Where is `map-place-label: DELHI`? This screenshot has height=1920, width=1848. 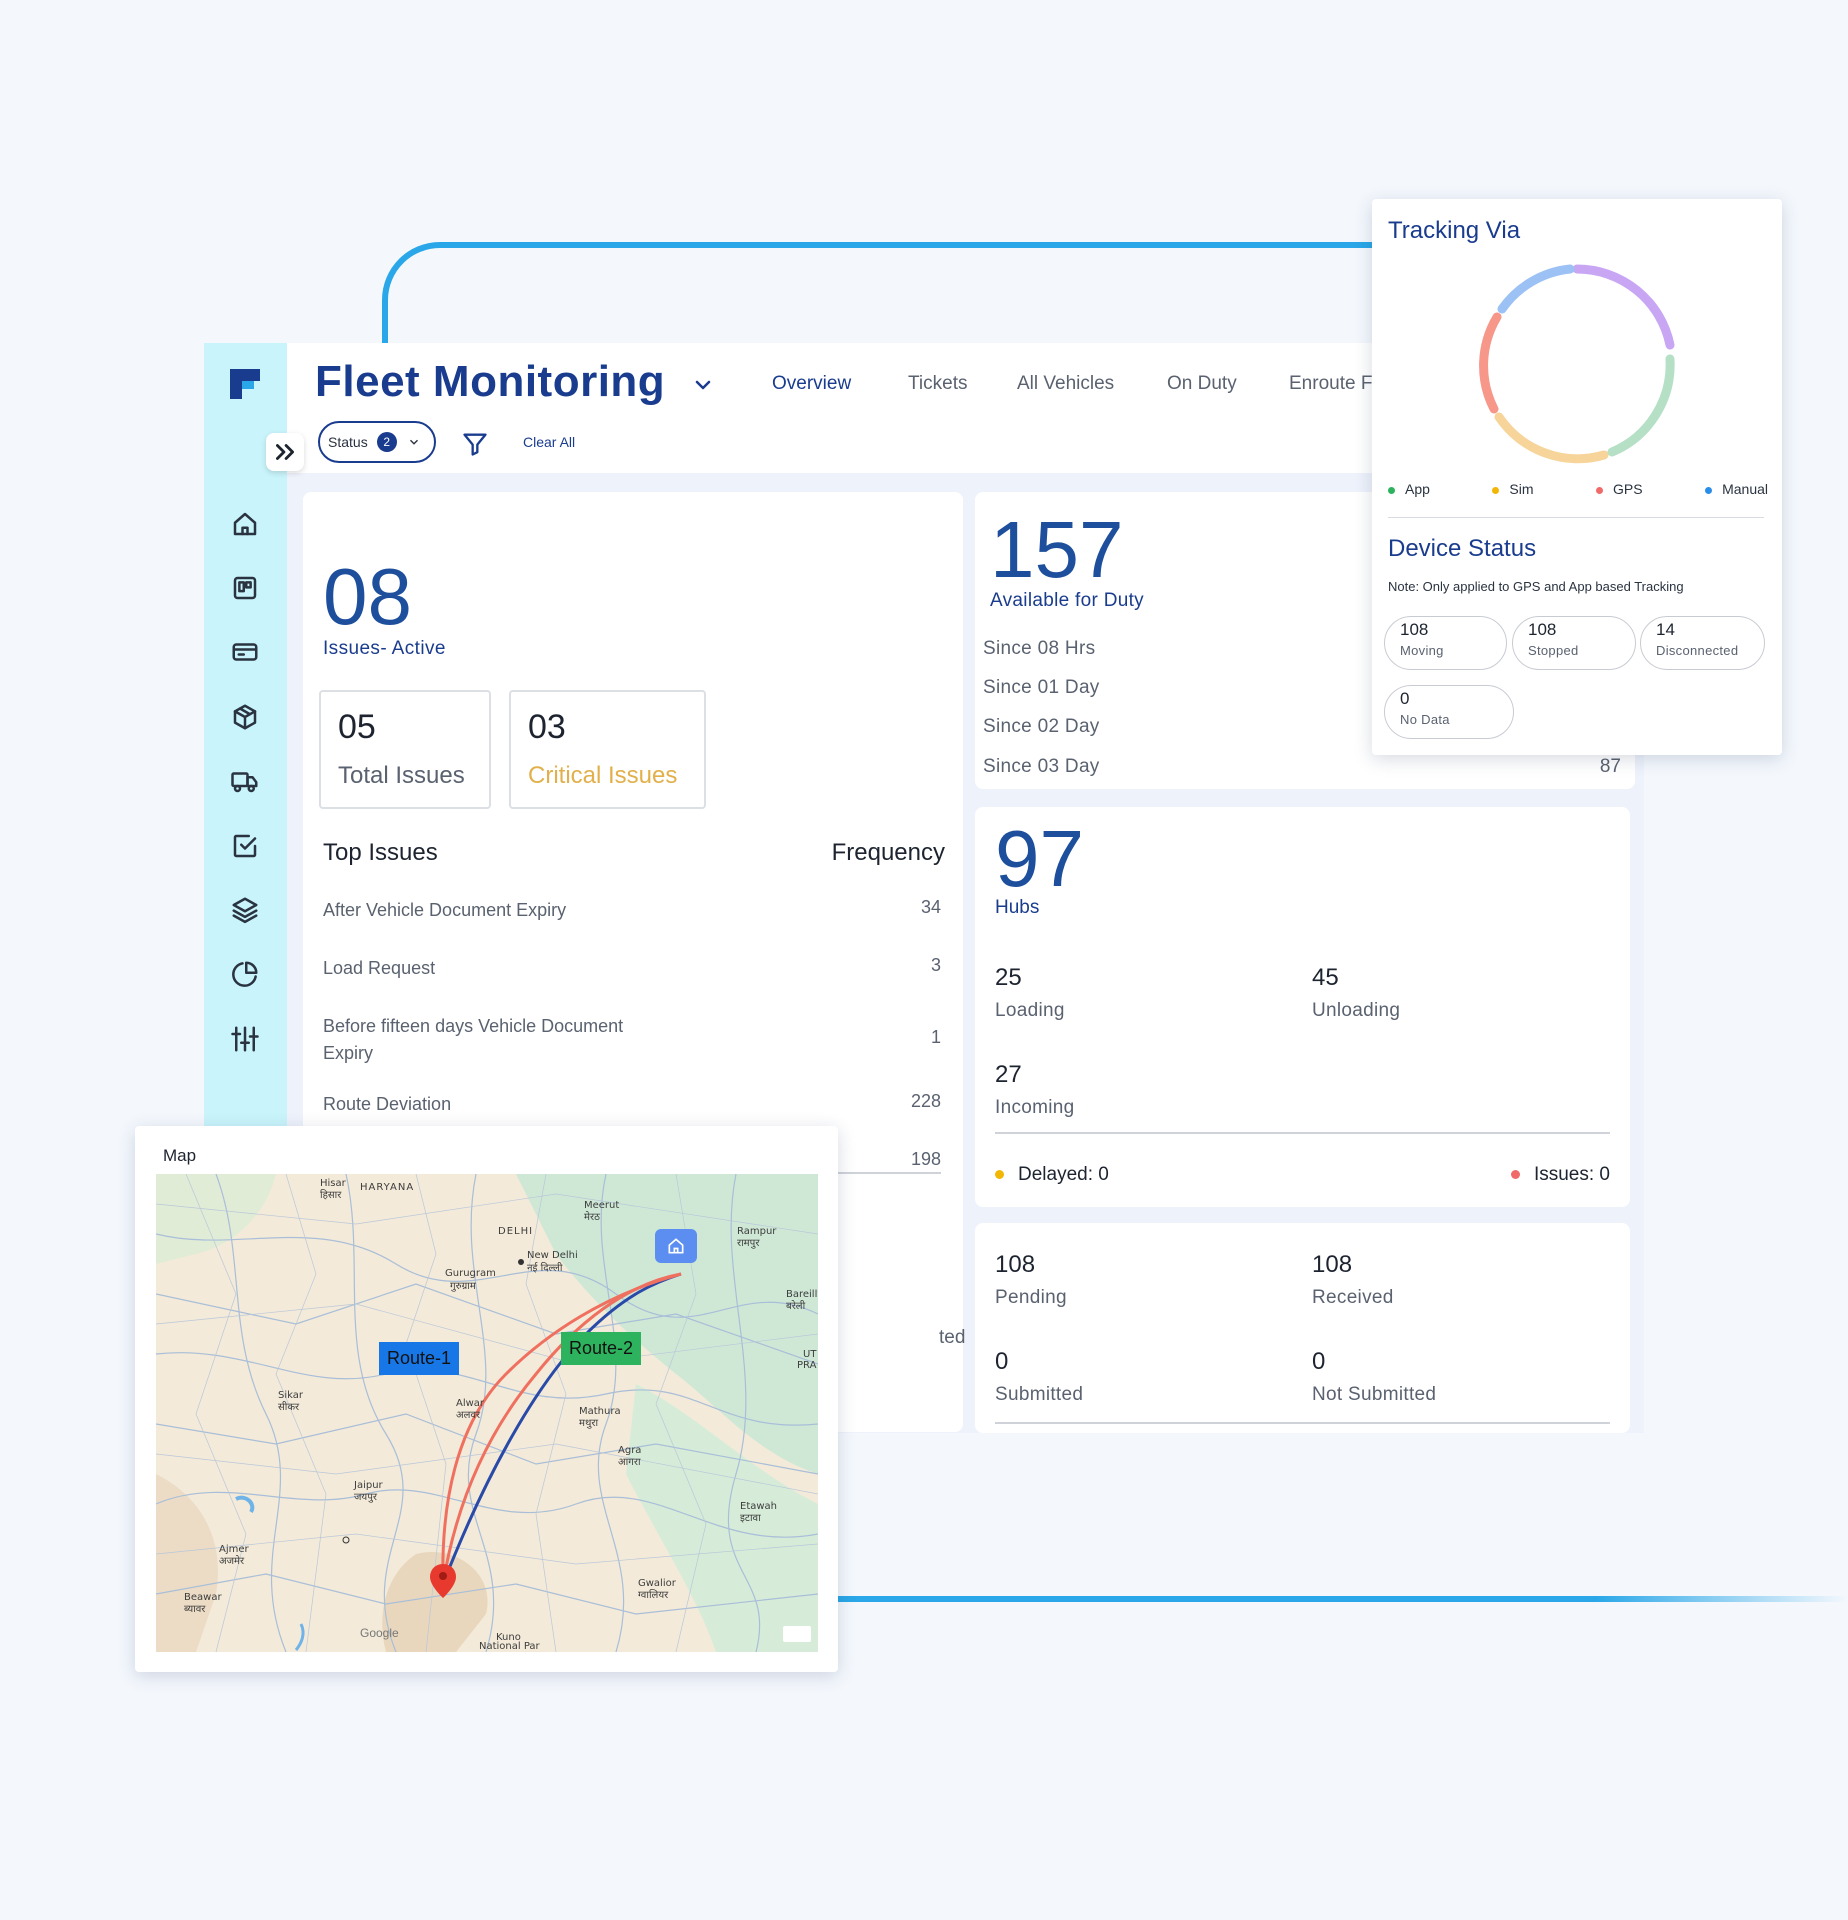 map-place-label: DELHI is located at coordinates (516, 1231).